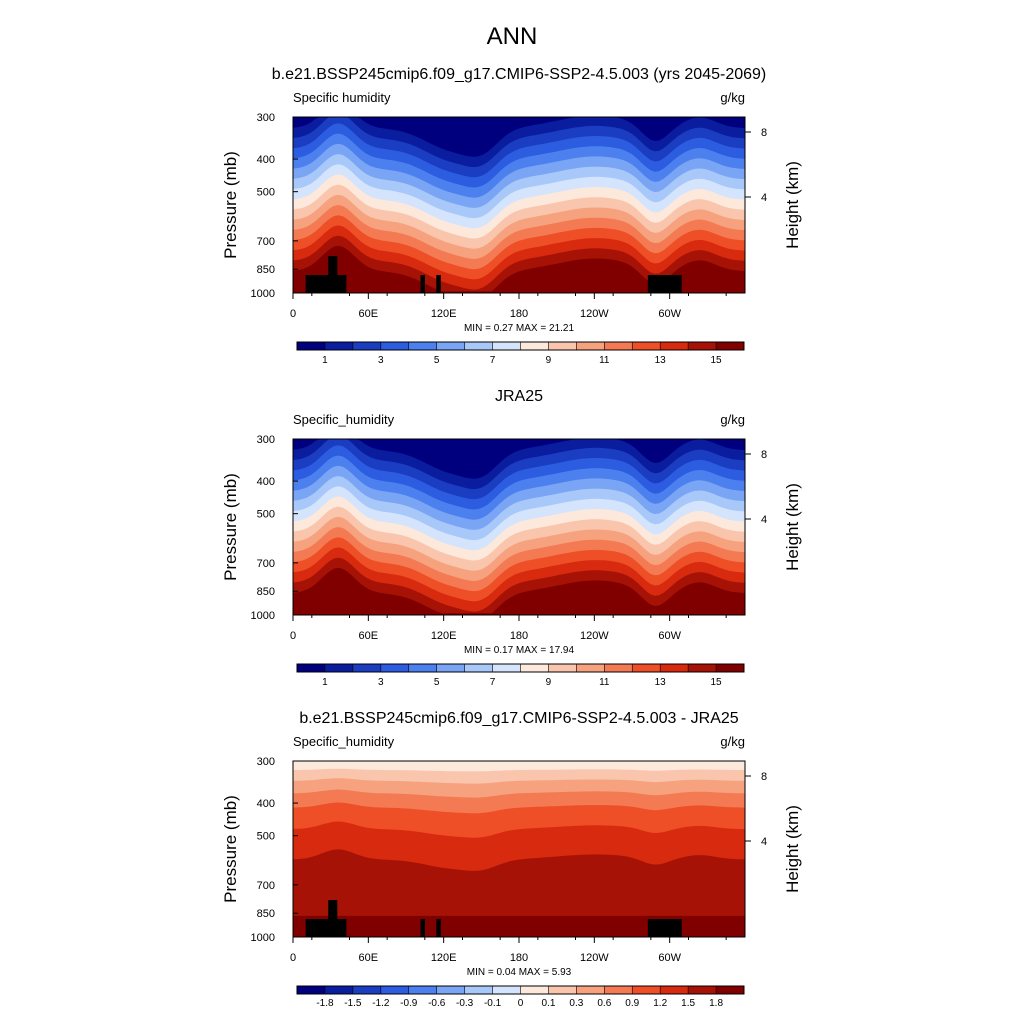 This screenshot has height=1024, width=1024. Describe the element at coordinates (409, 1003) in the screenshot. I see `colorbar-label: -0.9` at that location.